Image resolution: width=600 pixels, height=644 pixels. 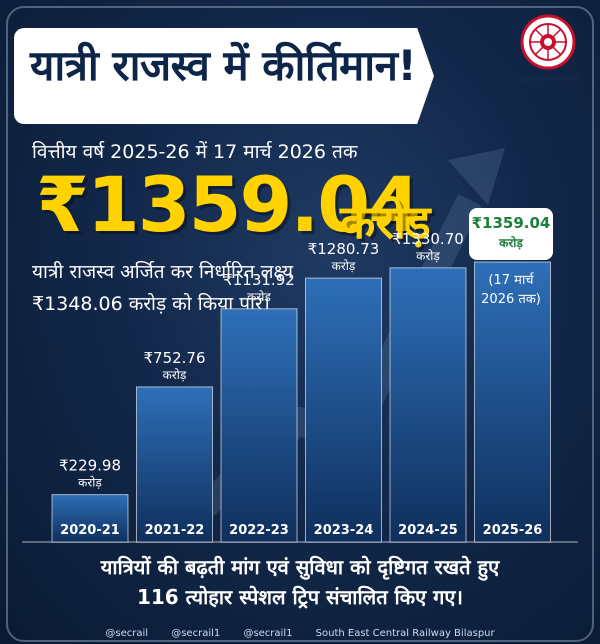 What do you see at coordinates (511, 243) in the screenshot?
I see `latest-value-unit: करोड़` at bounding box center [511, 243].